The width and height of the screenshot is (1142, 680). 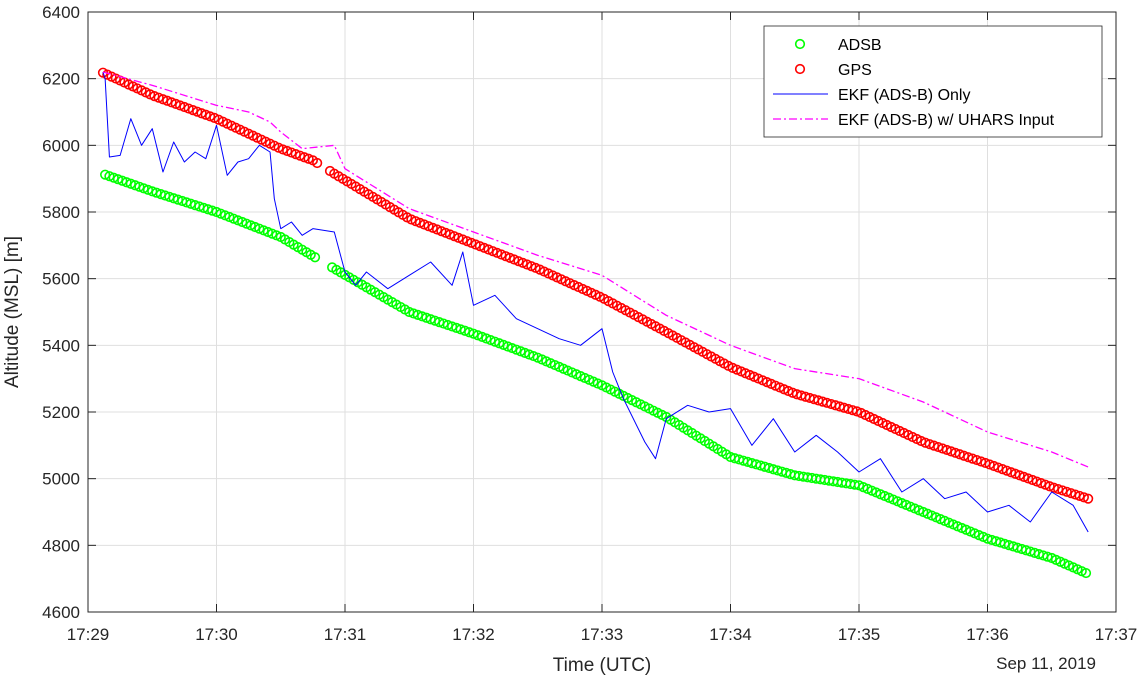 I want to click on x-axis-label: Time (UTC), so click(x=602, y=665).